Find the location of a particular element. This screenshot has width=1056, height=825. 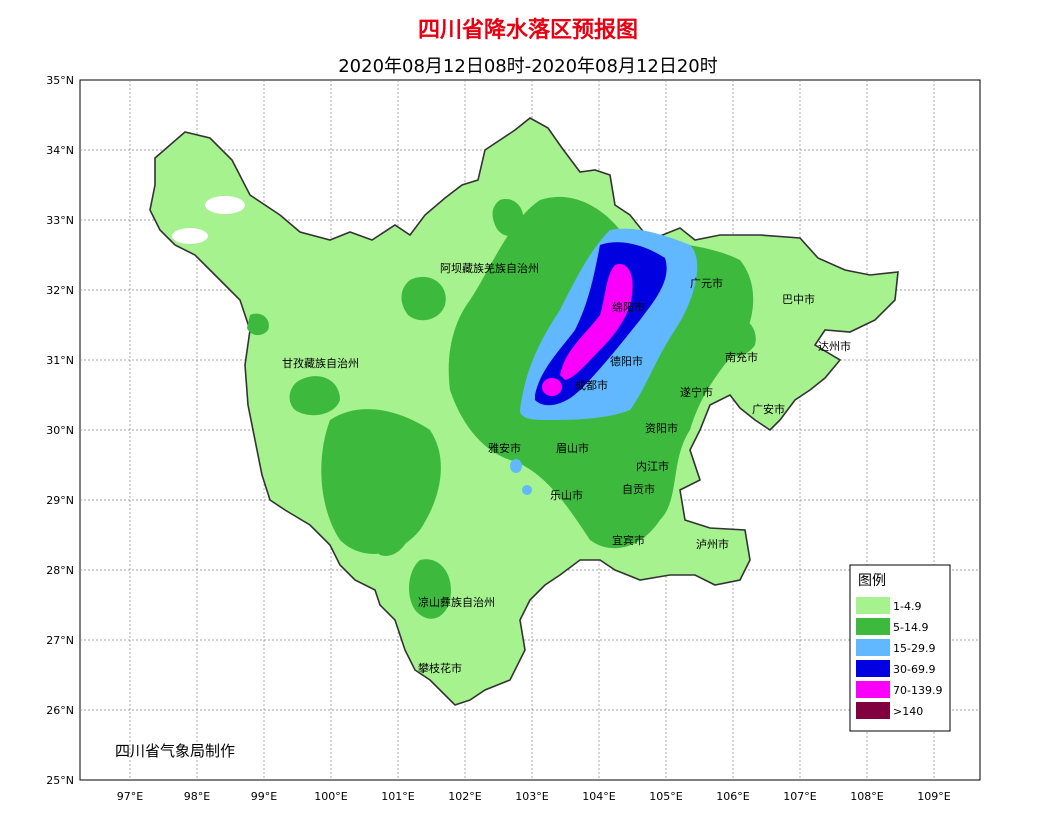

longitude-label: 105°E is located at coordinates (665, 796).